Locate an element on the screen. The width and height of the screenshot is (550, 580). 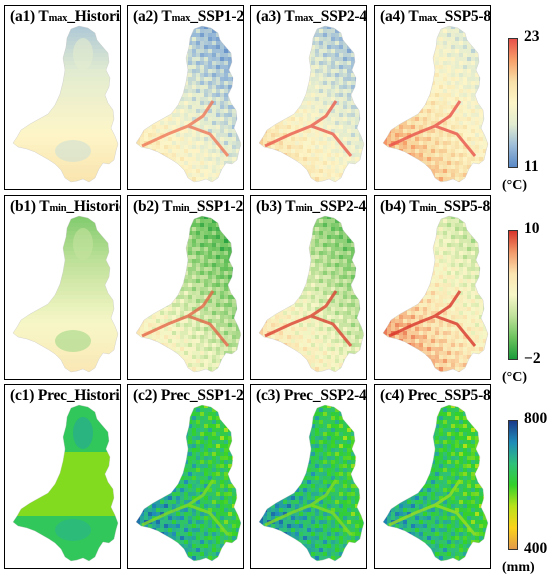
colorbar-max-label: 800 is located at coordinates (536, 418).